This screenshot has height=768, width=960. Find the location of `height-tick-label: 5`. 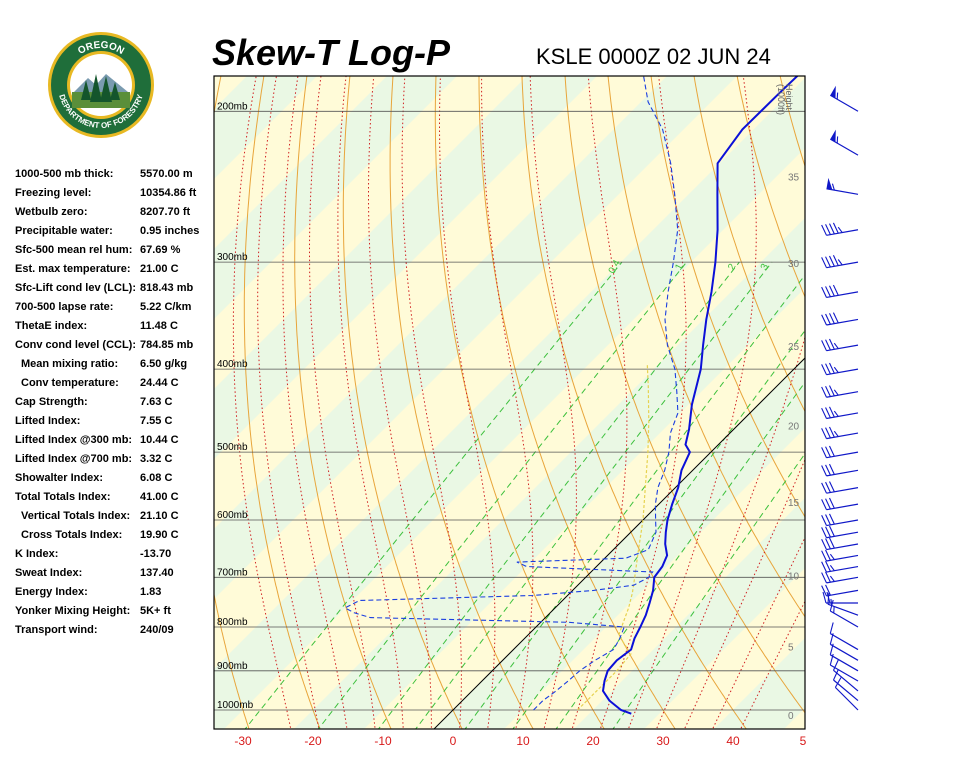

height-tick-label: 5 is located at coordinates (791, 647).